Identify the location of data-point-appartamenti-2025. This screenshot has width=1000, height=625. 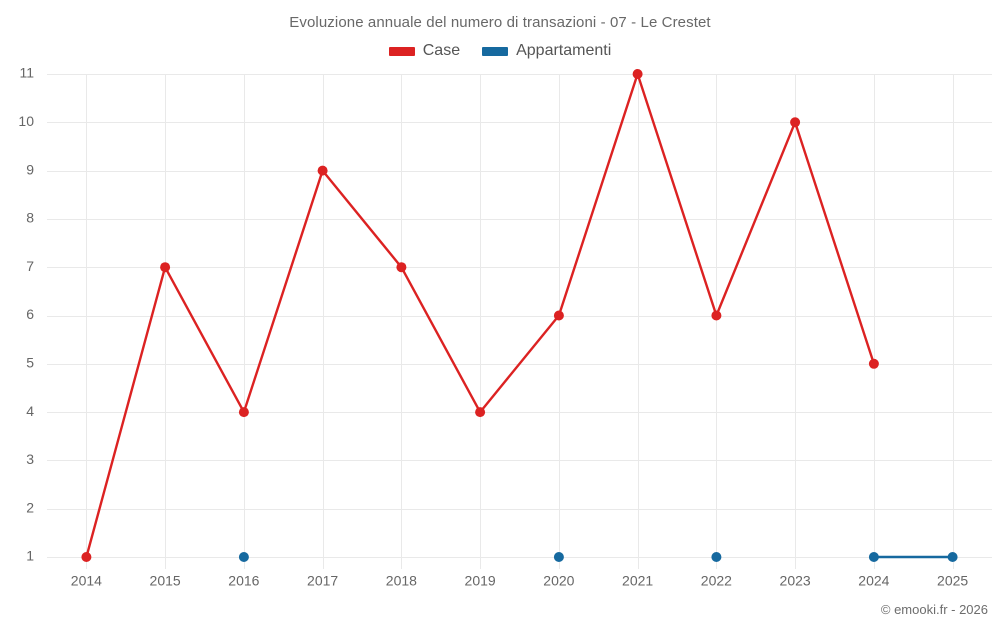
(952, 557).